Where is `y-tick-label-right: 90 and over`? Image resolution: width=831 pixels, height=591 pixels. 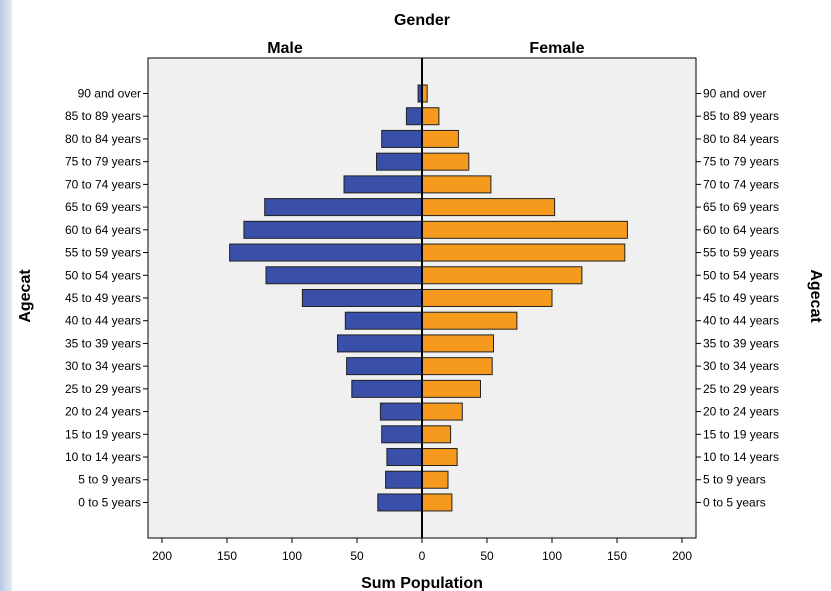
y-tick-label-right: 90 and over is located at coordinates (734, 94).